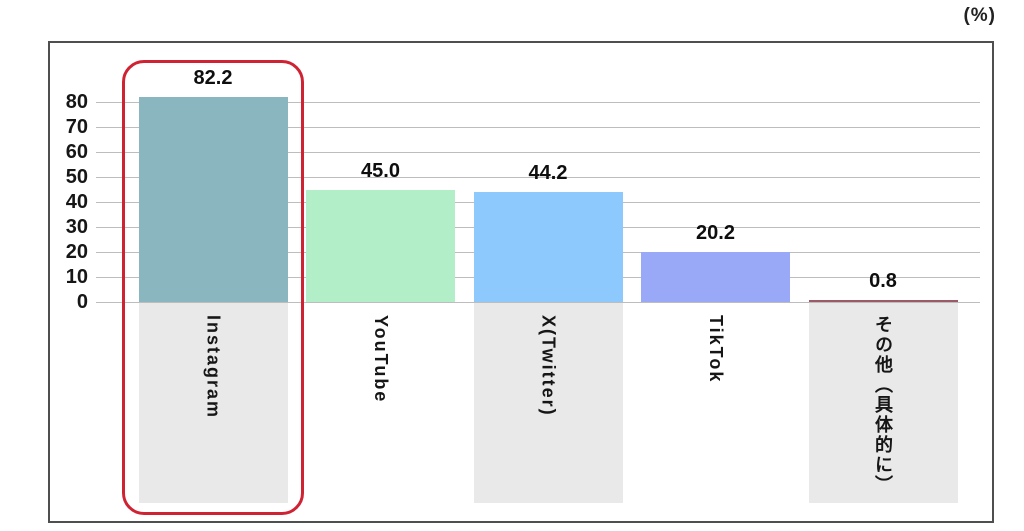 Image resolution: width=1024 pixels, height=531 pixels. I want to click on value-label: 45.0, so click(380, 170).